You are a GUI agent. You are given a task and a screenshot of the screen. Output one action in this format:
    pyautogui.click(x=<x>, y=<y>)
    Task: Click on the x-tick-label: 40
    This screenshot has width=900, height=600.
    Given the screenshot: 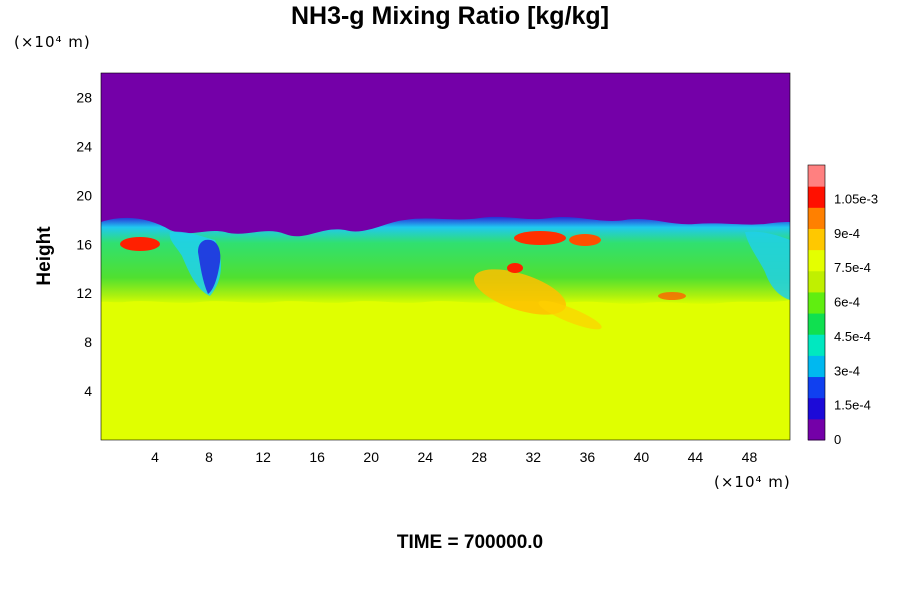 What is the action you would take?
    pyautogui.click(x=642, y=457)
    